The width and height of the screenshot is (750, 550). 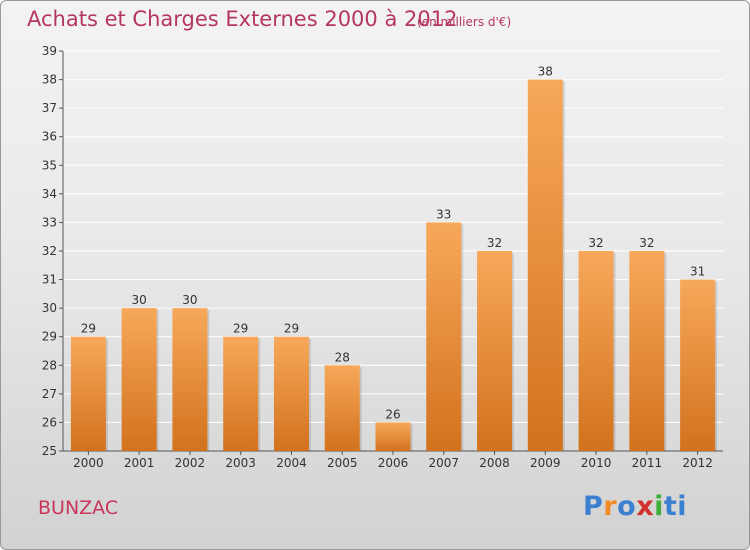 What do you see at coordinates (139, 379) in the screenshot?
I see `bar-2001` at bounding box center [139, 379].